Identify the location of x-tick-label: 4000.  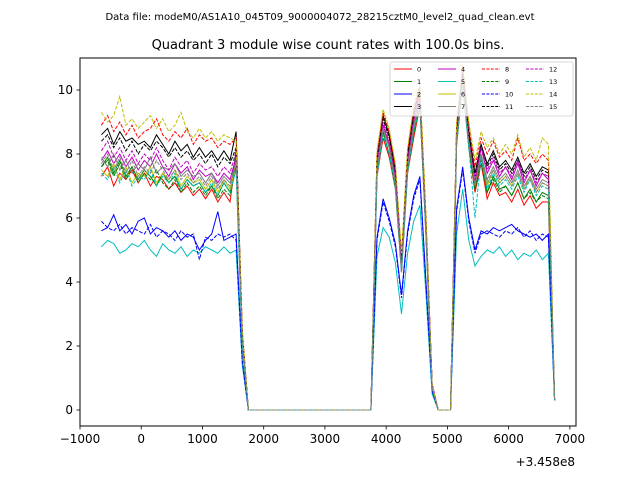
(386, 439).